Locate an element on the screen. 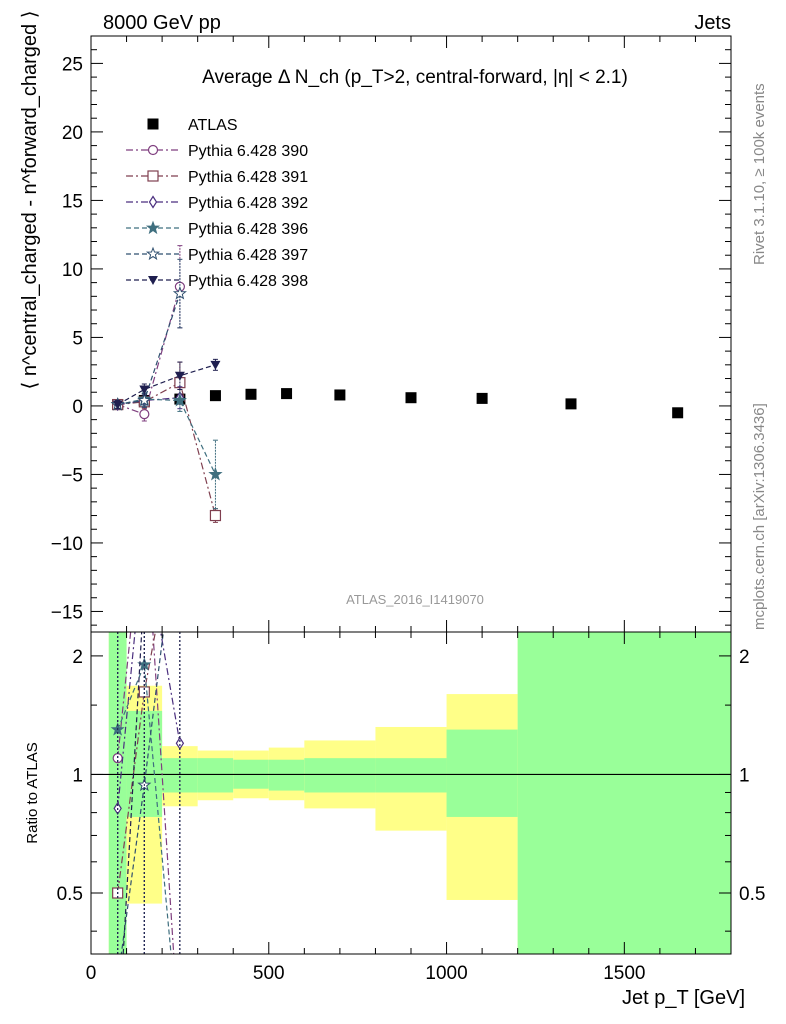 Image resolution: width=786 pixels, height=1024 pixels. watermark-label: ATLAS_2016_I1419070 is located at coordinates (415, 599).